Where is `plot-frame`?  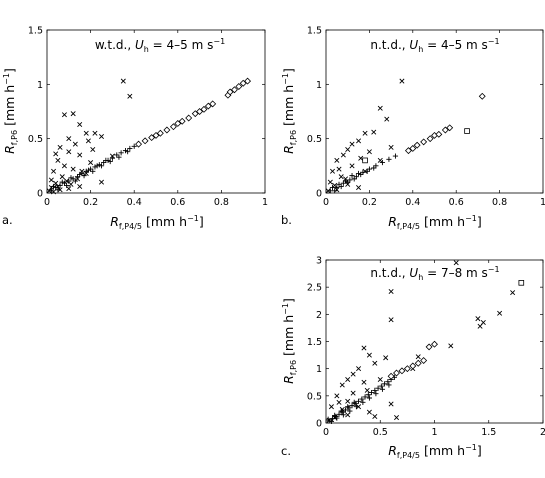
plot-frame is located at coordinates (434, 111).